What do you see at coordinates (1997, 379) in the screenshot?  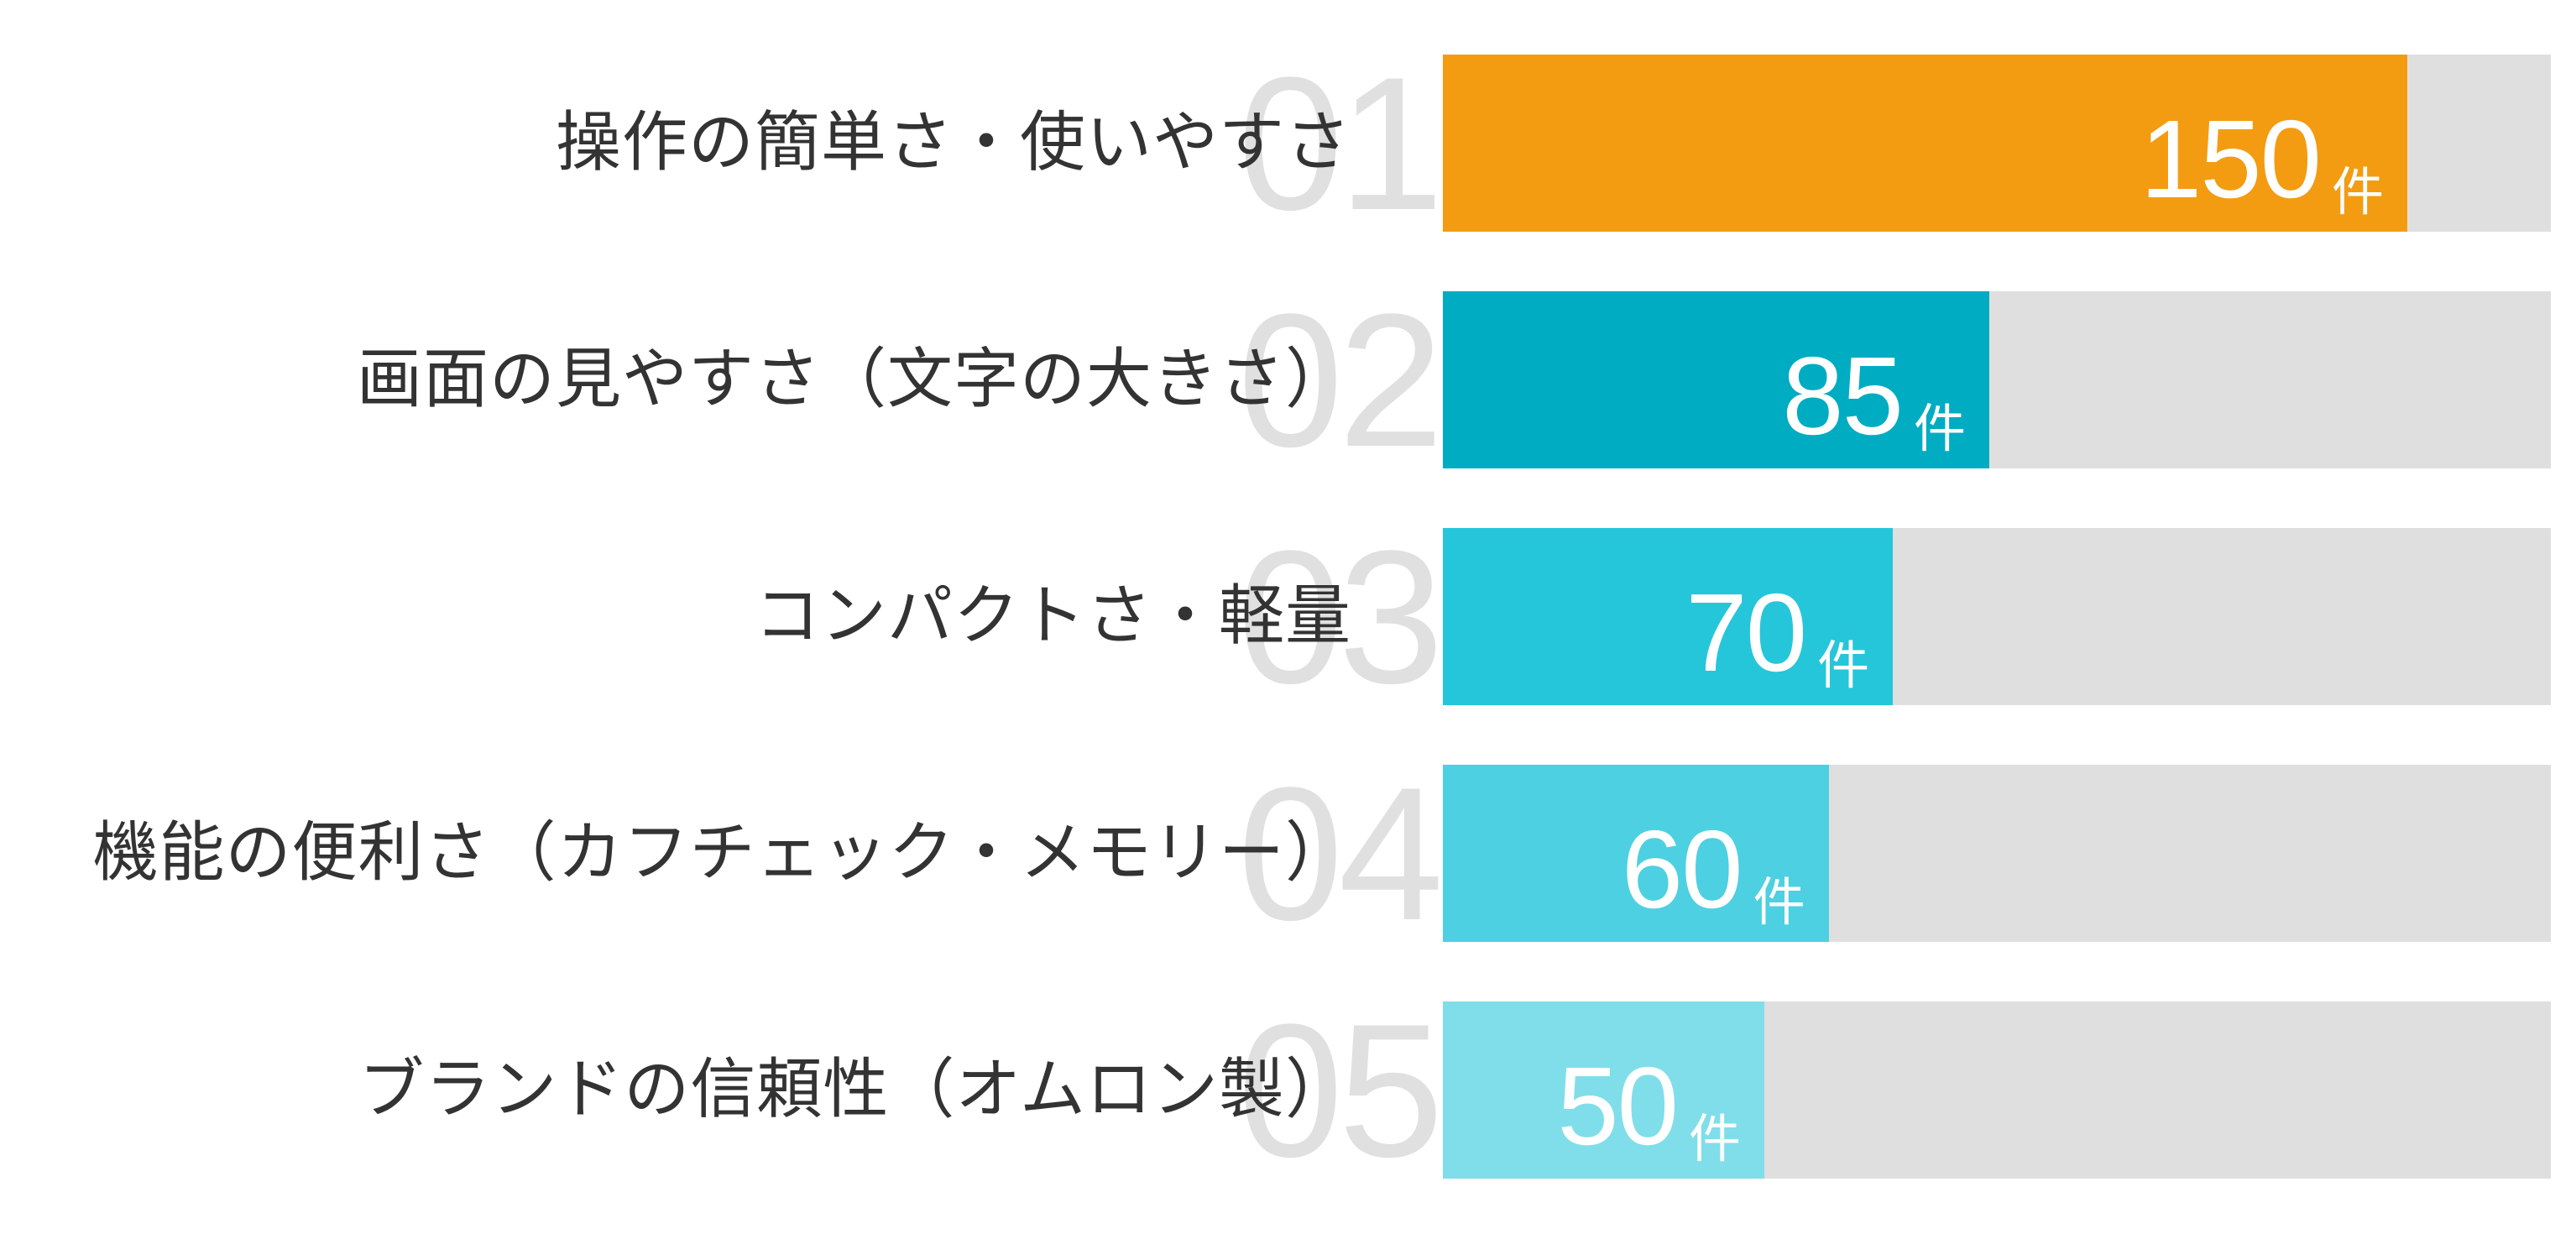 I see `bar-track: 85 件` at bounding box center [1997, 379].